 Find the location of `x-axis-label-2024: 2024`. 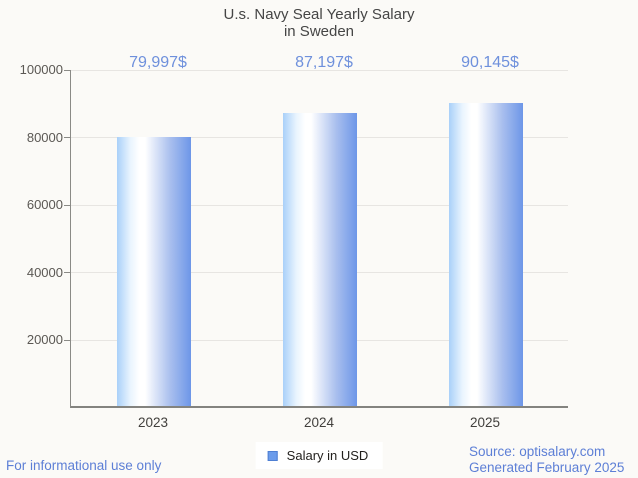

x-axis-label-2024: 2024 is located at coordinates (319, 422).